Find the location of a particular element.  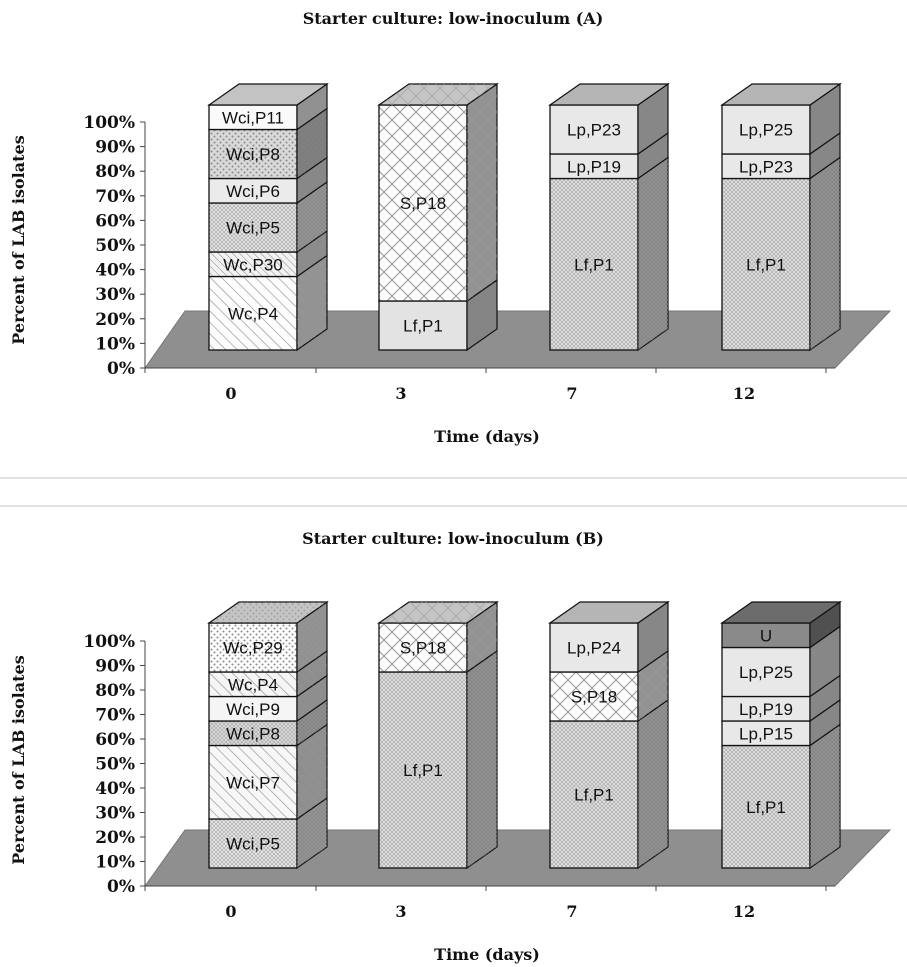

bar-segment: Lp,P23 is located at coordinates (781, 155).